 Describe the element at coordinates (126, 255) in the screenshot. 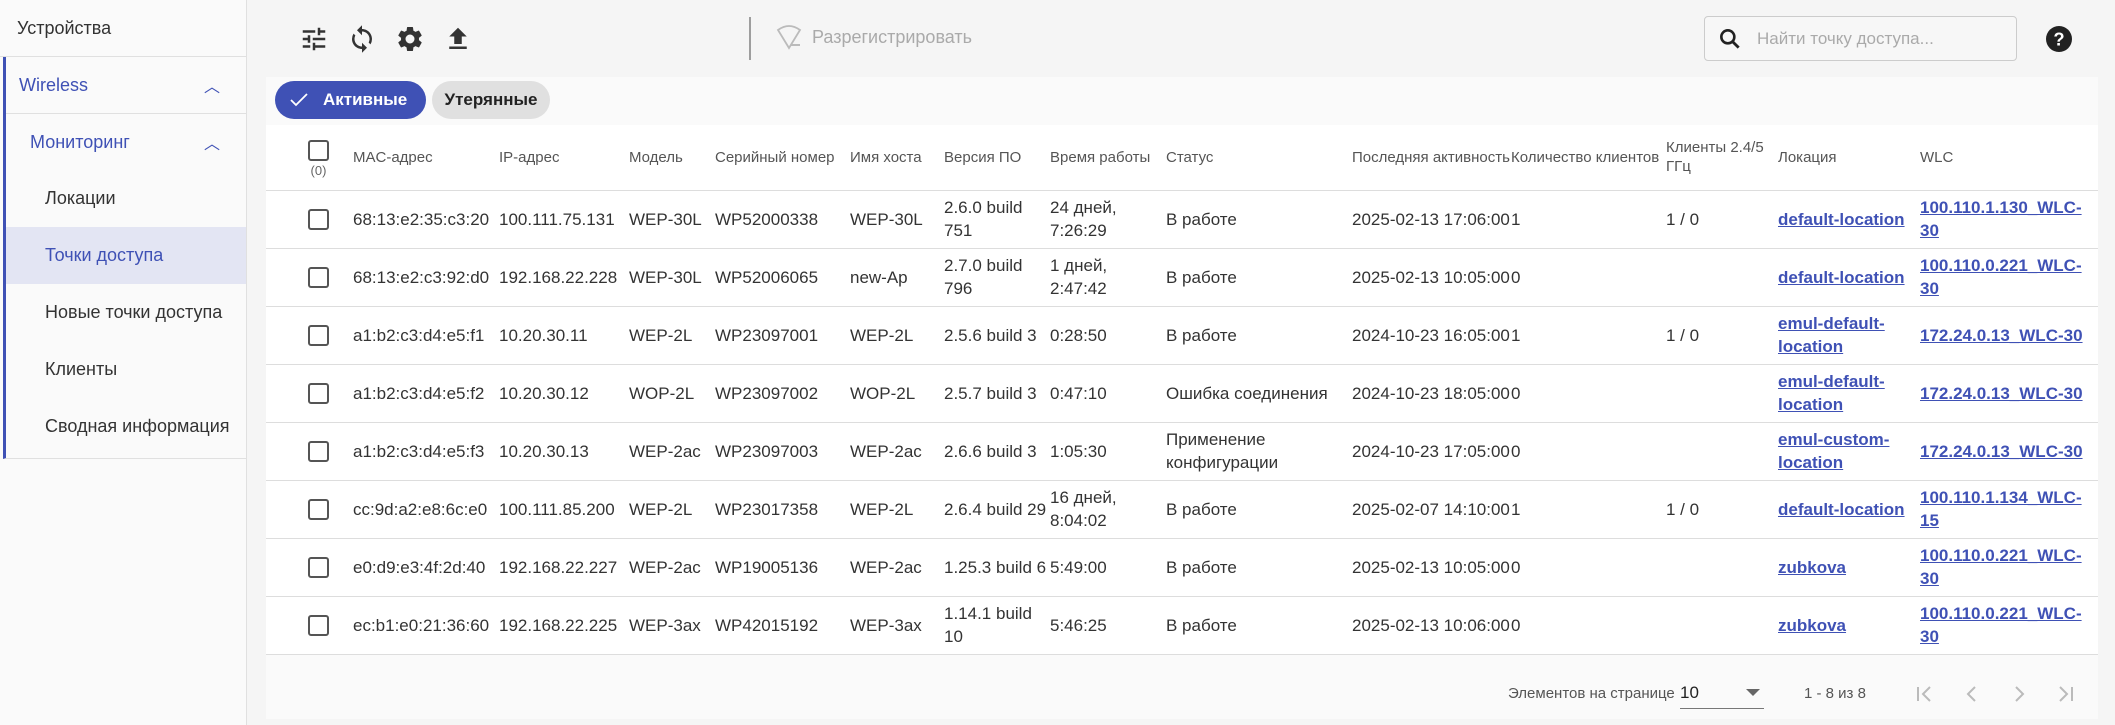

I see `sidebar-item-1: Точки доступа` at that location.